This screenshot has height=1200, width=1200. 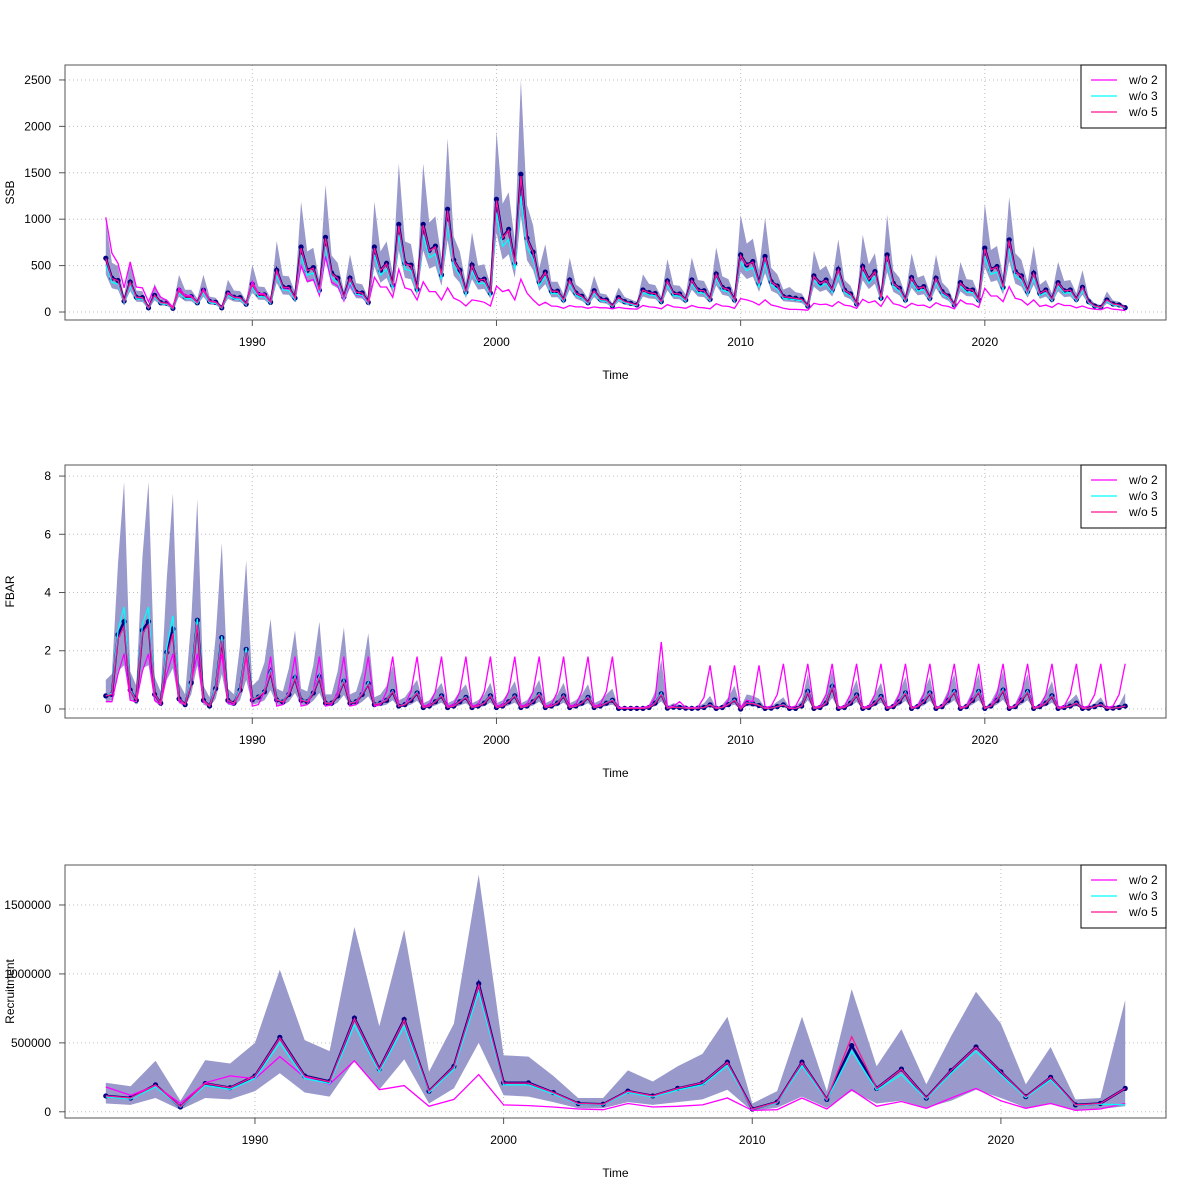 What do you see at coordinates (31, 1043) in the screenshot?
I see `y-tick-label: 500000` at bounding box center [31, 1043].